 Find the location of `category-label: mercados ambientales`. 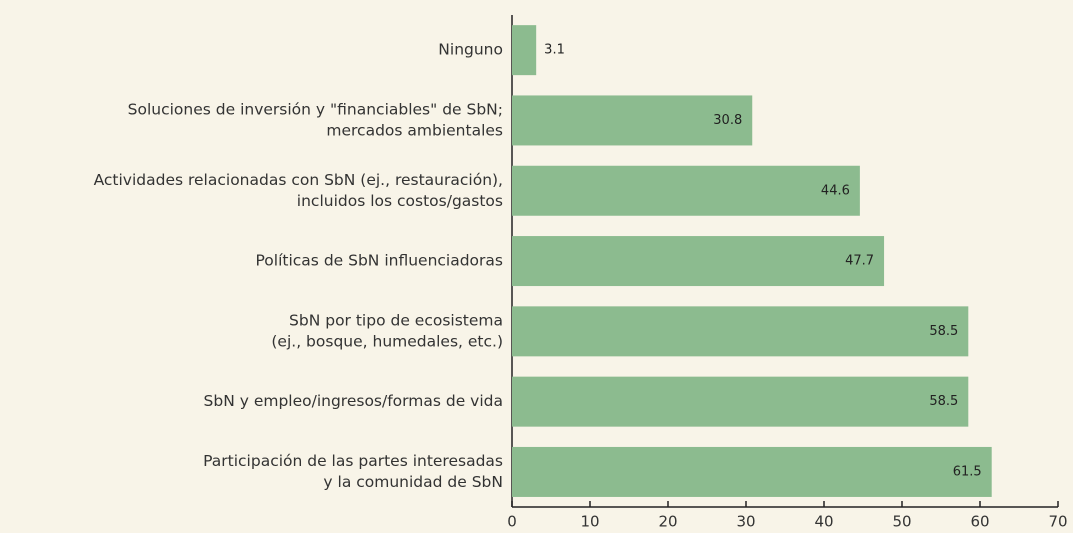

category-label: mercados ambientales is located at coordinates (414, 130).